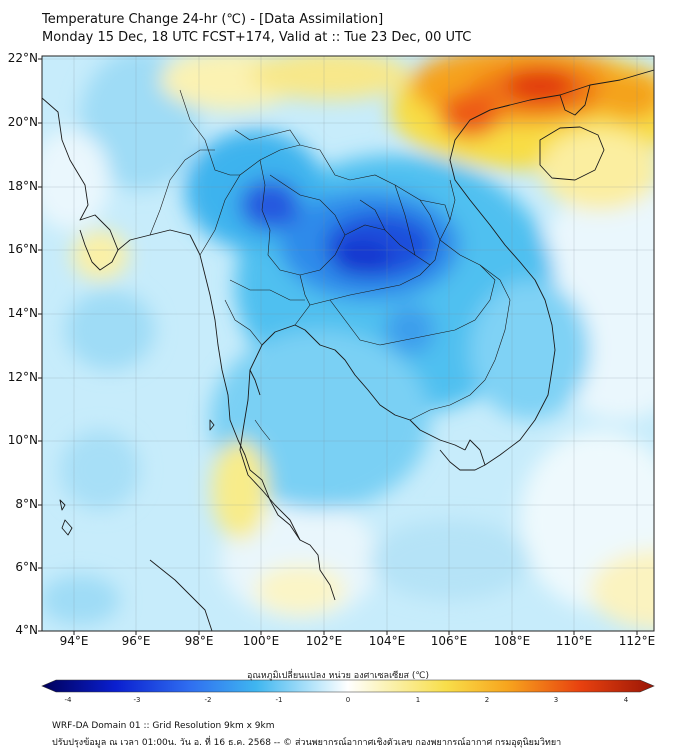 Image resolution: width=676 pixels, height=756 pixels. Describe the element at coordinates (418, 700) in the screenshot. I see `colorbar-tick: 1` at that location.